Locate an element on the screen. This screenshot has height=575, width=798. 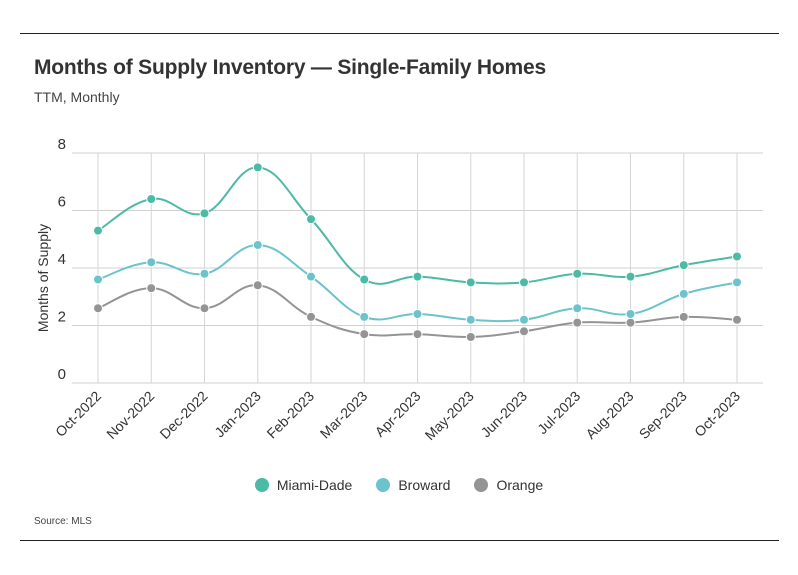
legend-label: Orange is located at coordinates (520, 485).